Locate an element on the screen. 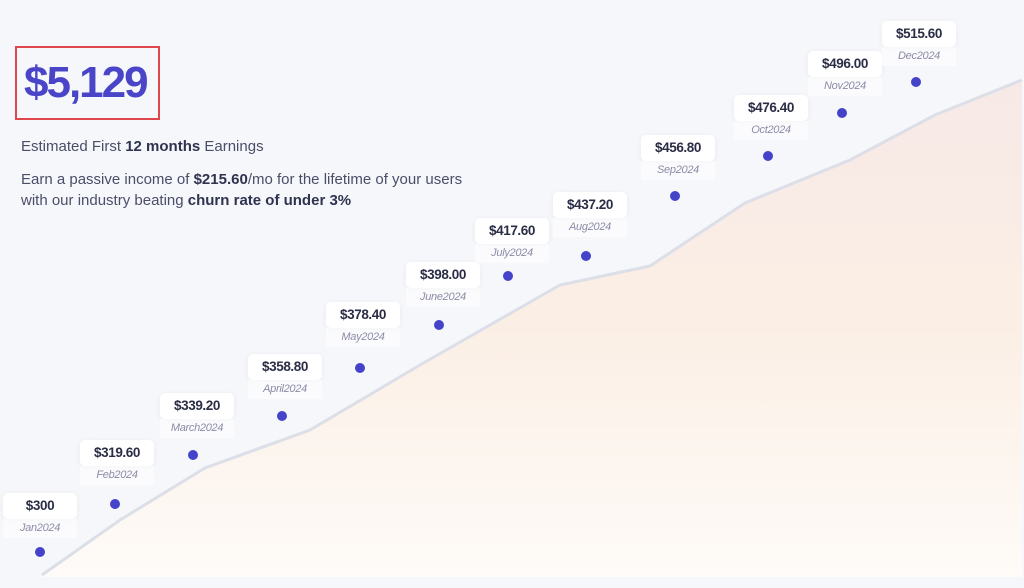 The width and height of the screenshot is (1024, 588). subtitle-bold: 12 months is located at coordinates (163, 146).